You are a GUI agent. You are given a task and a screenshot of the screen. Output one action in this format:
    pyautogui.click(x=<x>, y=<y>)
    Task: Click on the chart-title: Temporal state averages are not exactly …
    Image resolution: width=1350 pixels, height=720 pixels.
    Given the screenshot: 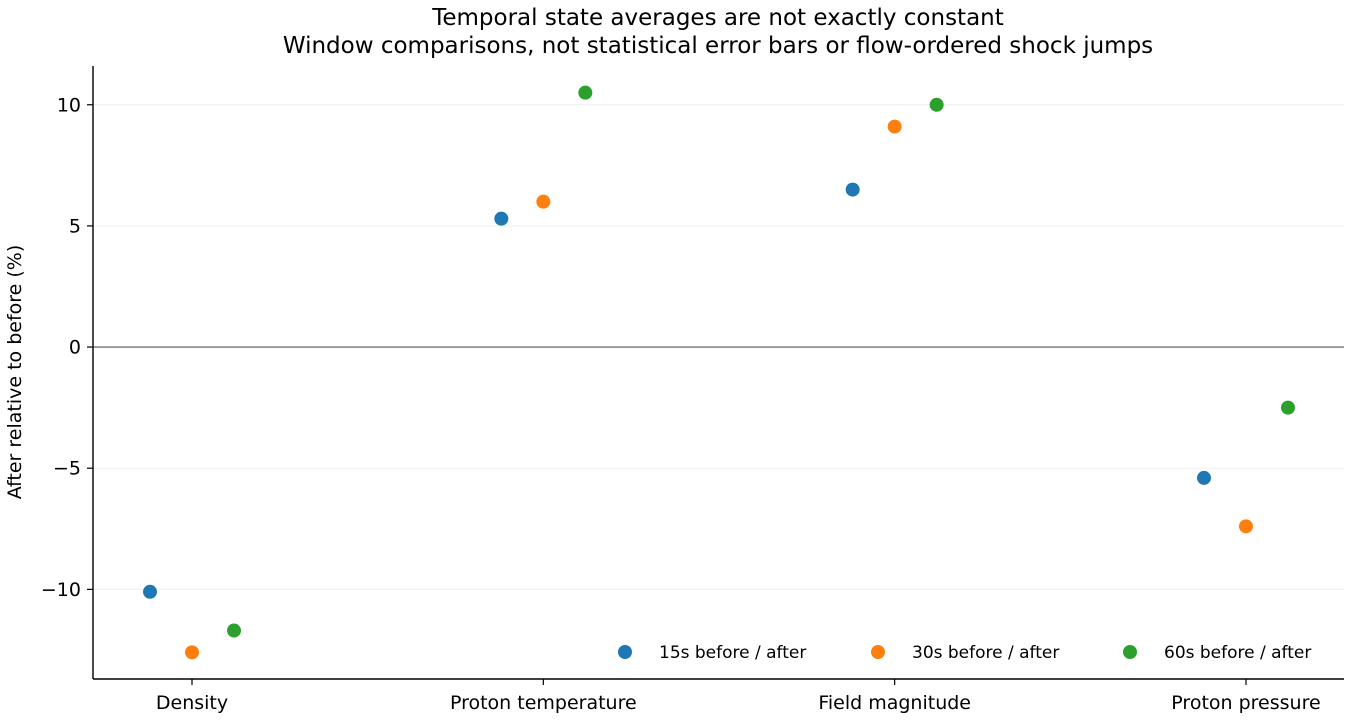 What is the action you would take?
    pyautogui.click(x=717, y=18)
    